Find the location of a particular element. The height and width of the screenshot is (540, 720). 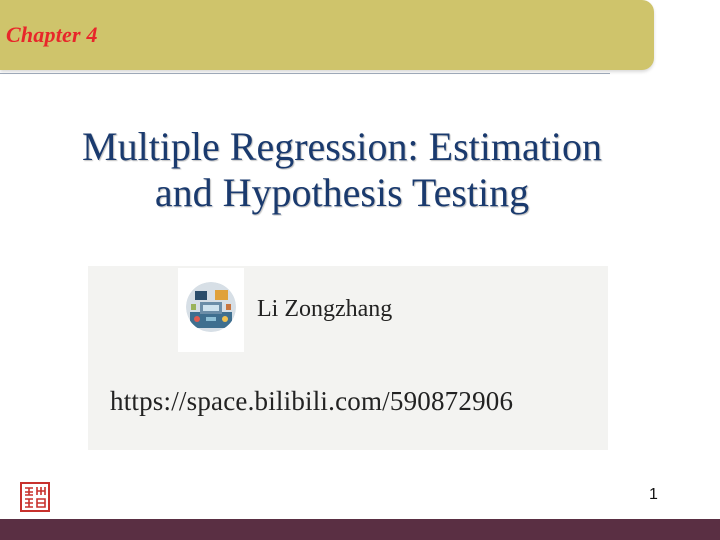

page-number: 1 is located at coordinates (653, 494).